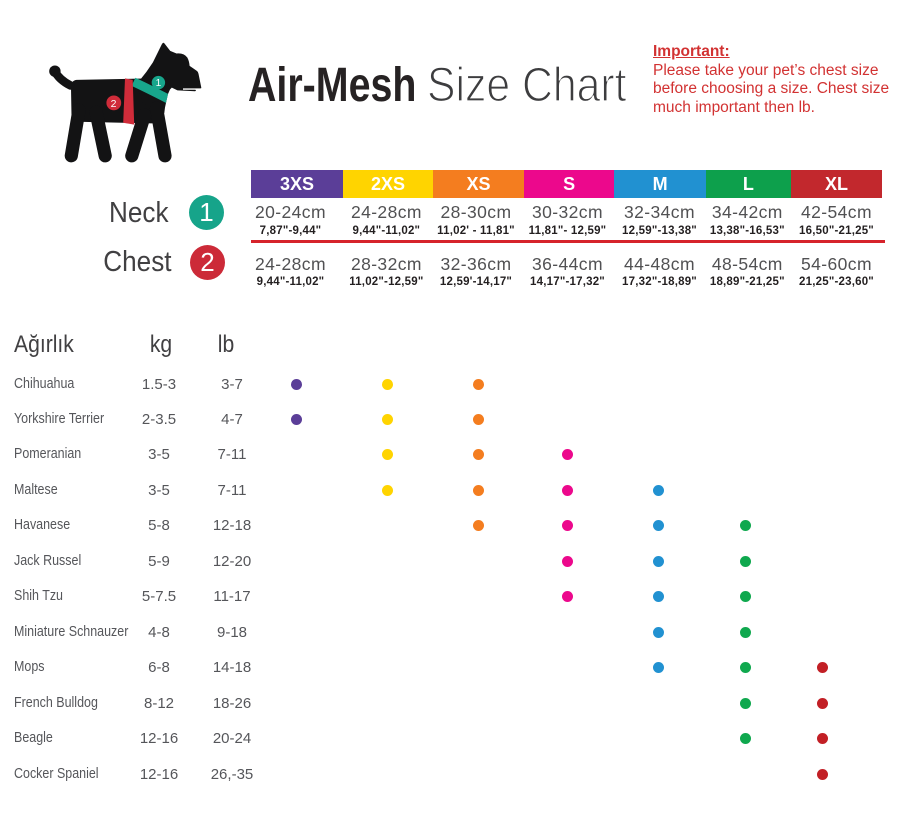 The image size is (900, 816). I want to click on svg-text: 1, so click(159, 83).